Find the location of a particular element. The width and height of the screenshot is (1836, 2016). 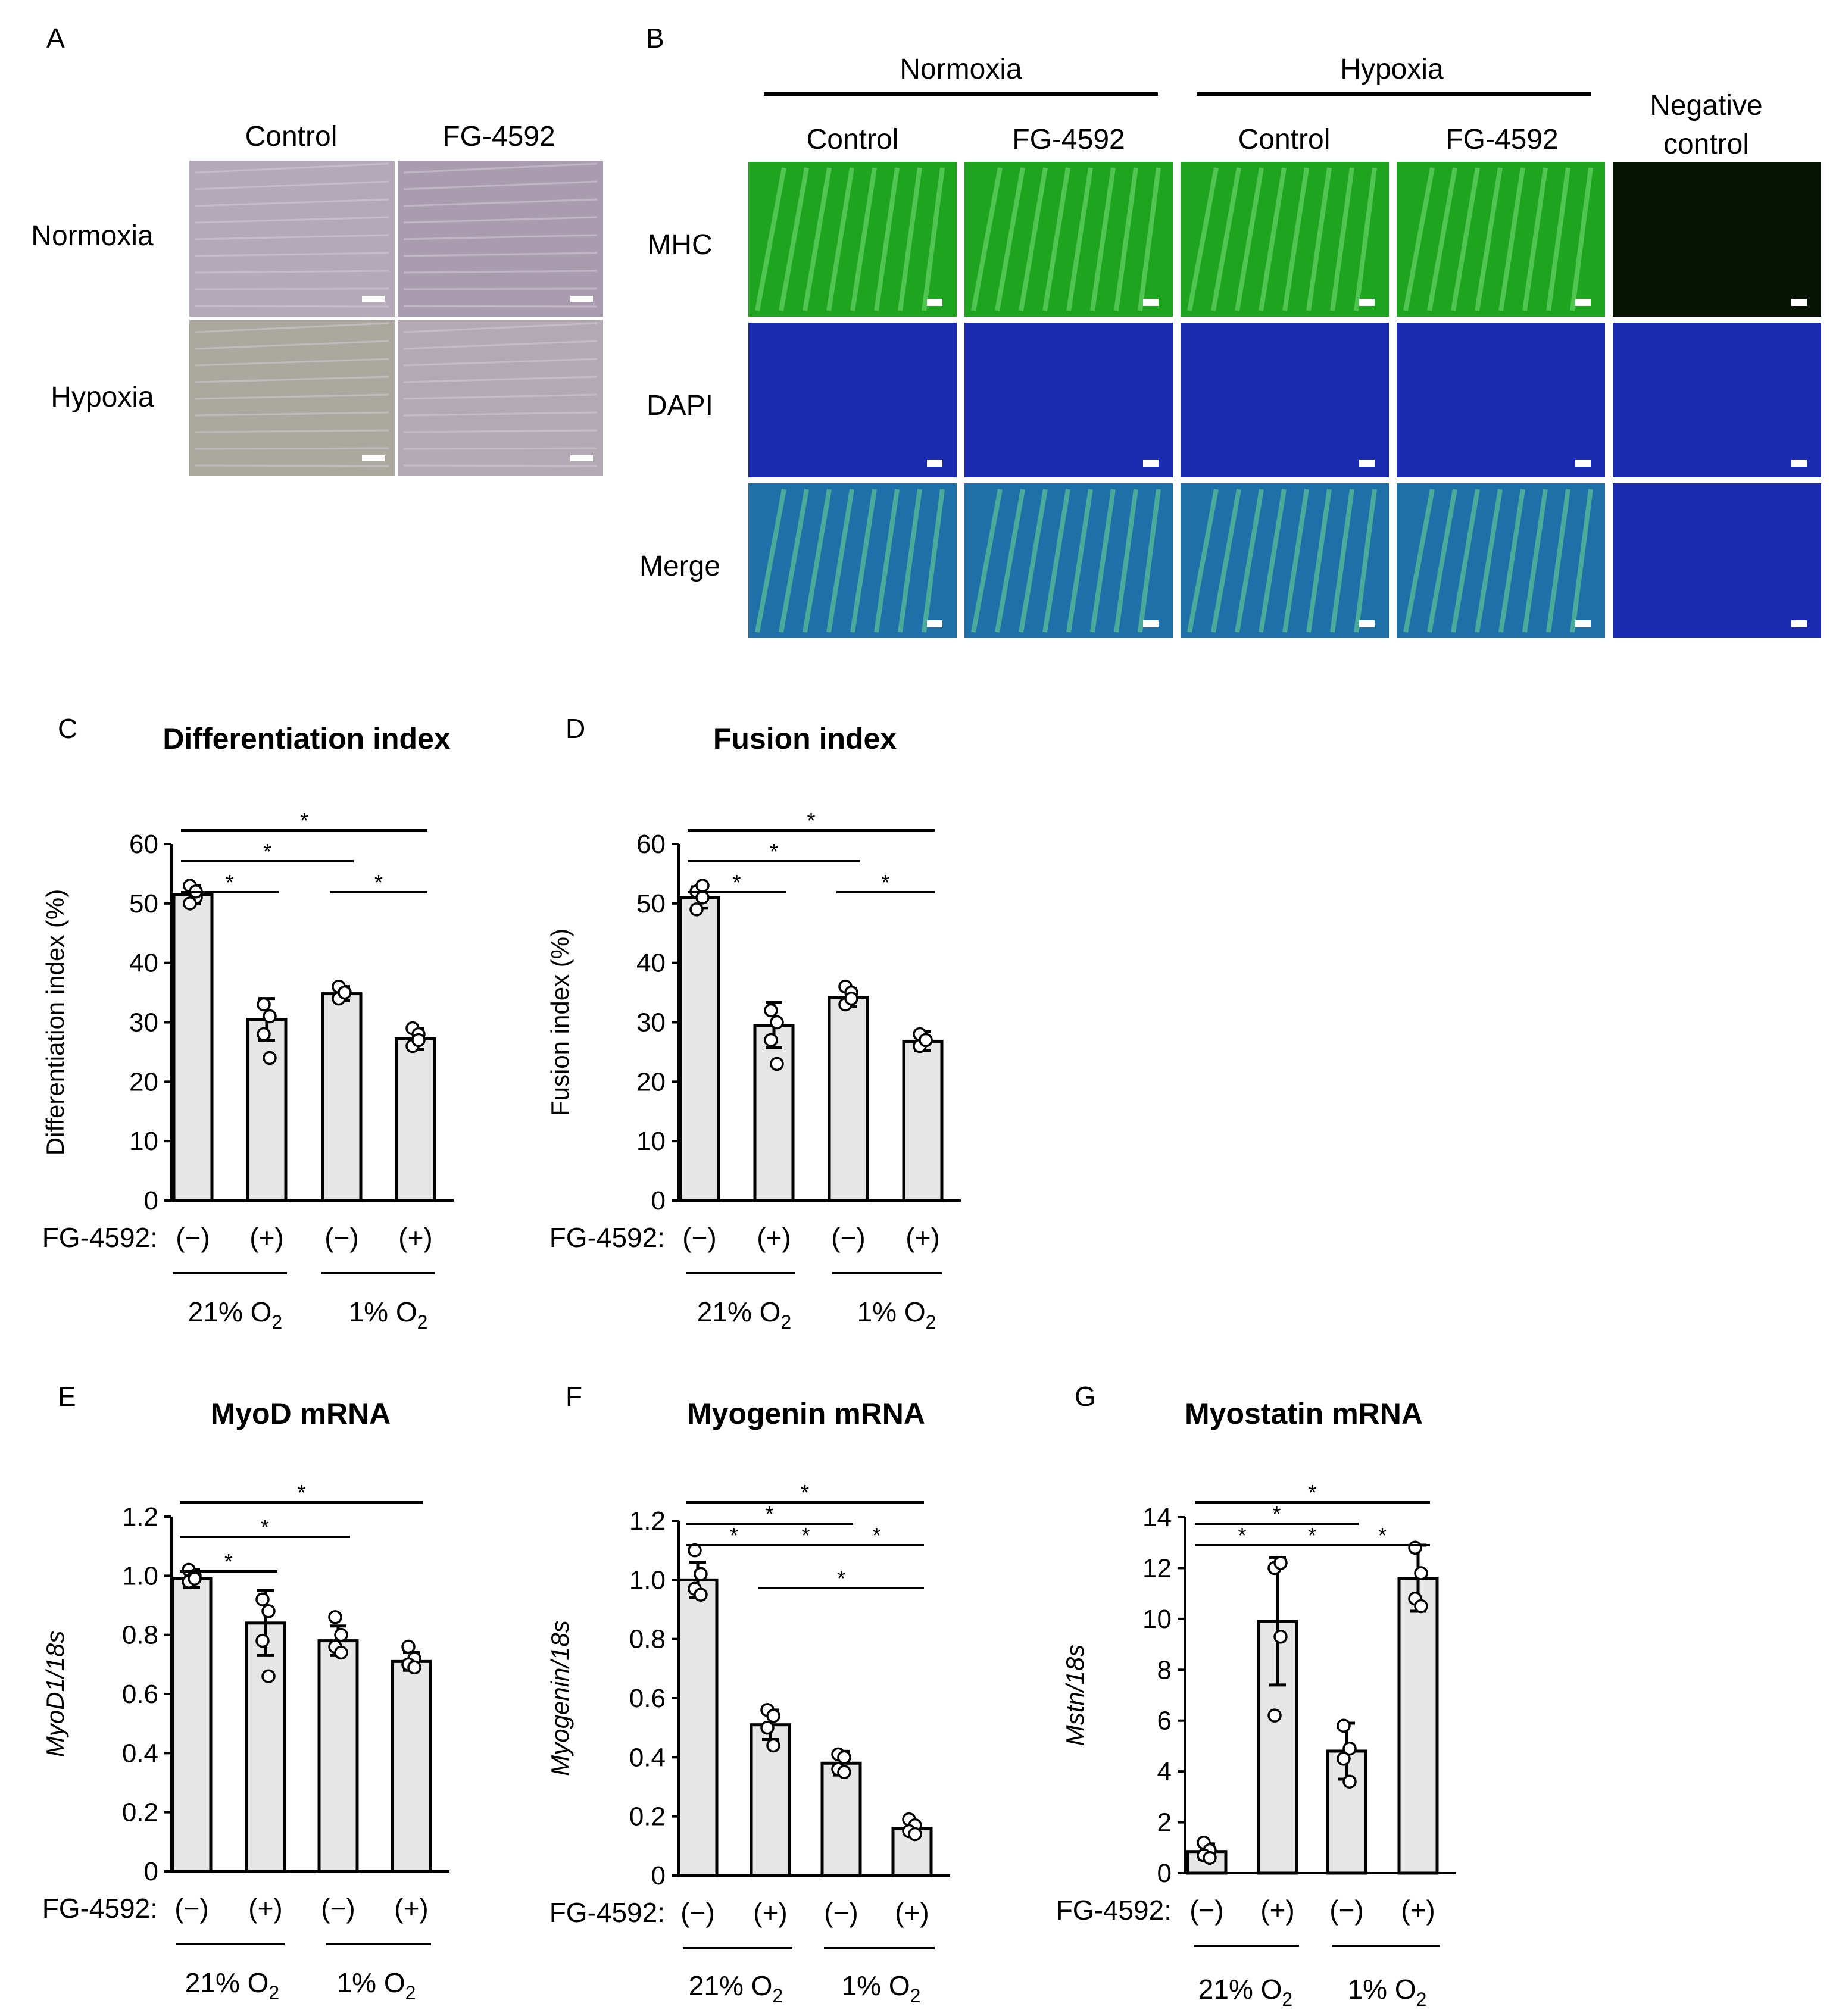

group-label: 21% O2 is located at coordinates (235, 1314).